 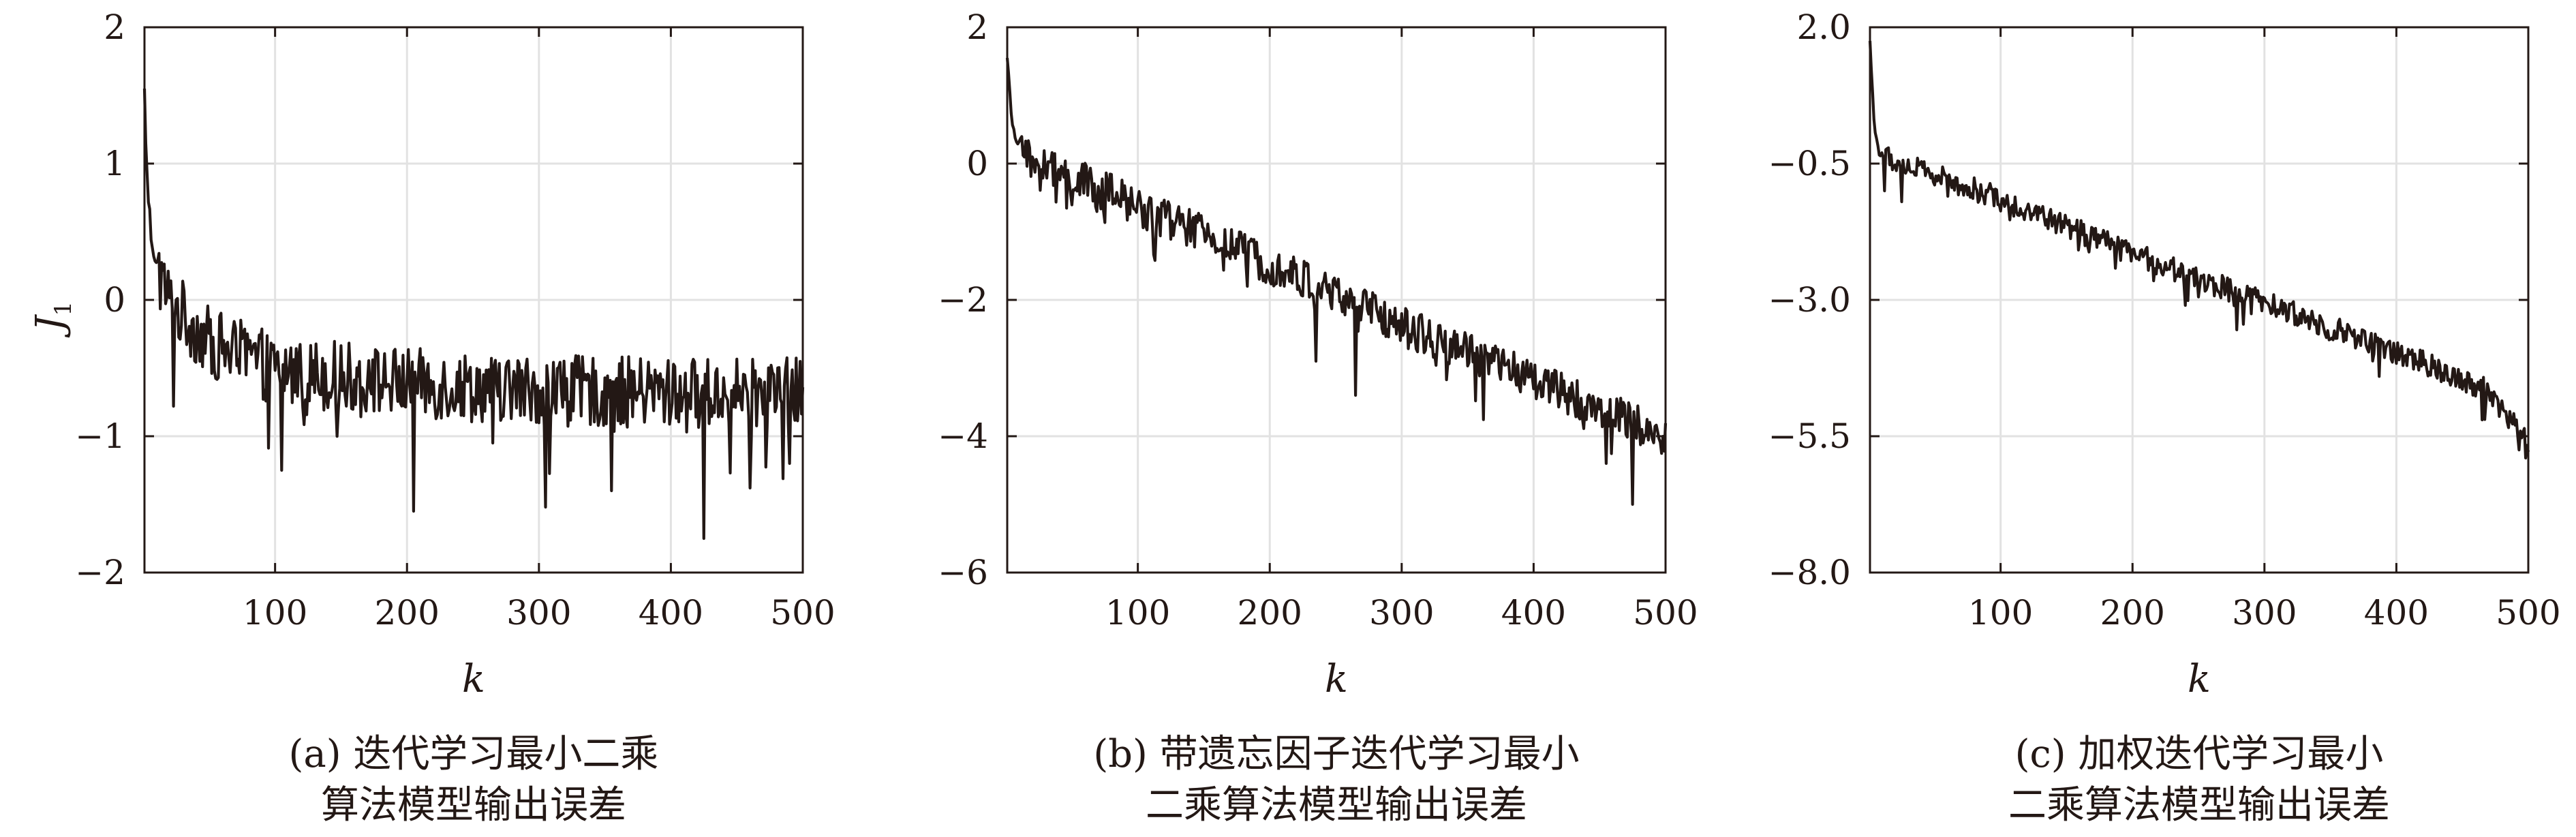 What do you see at coordinates (1809, 572) in the screenshot?
I see `y-tick-label: −8.0` at bounding box center [1809, 572].